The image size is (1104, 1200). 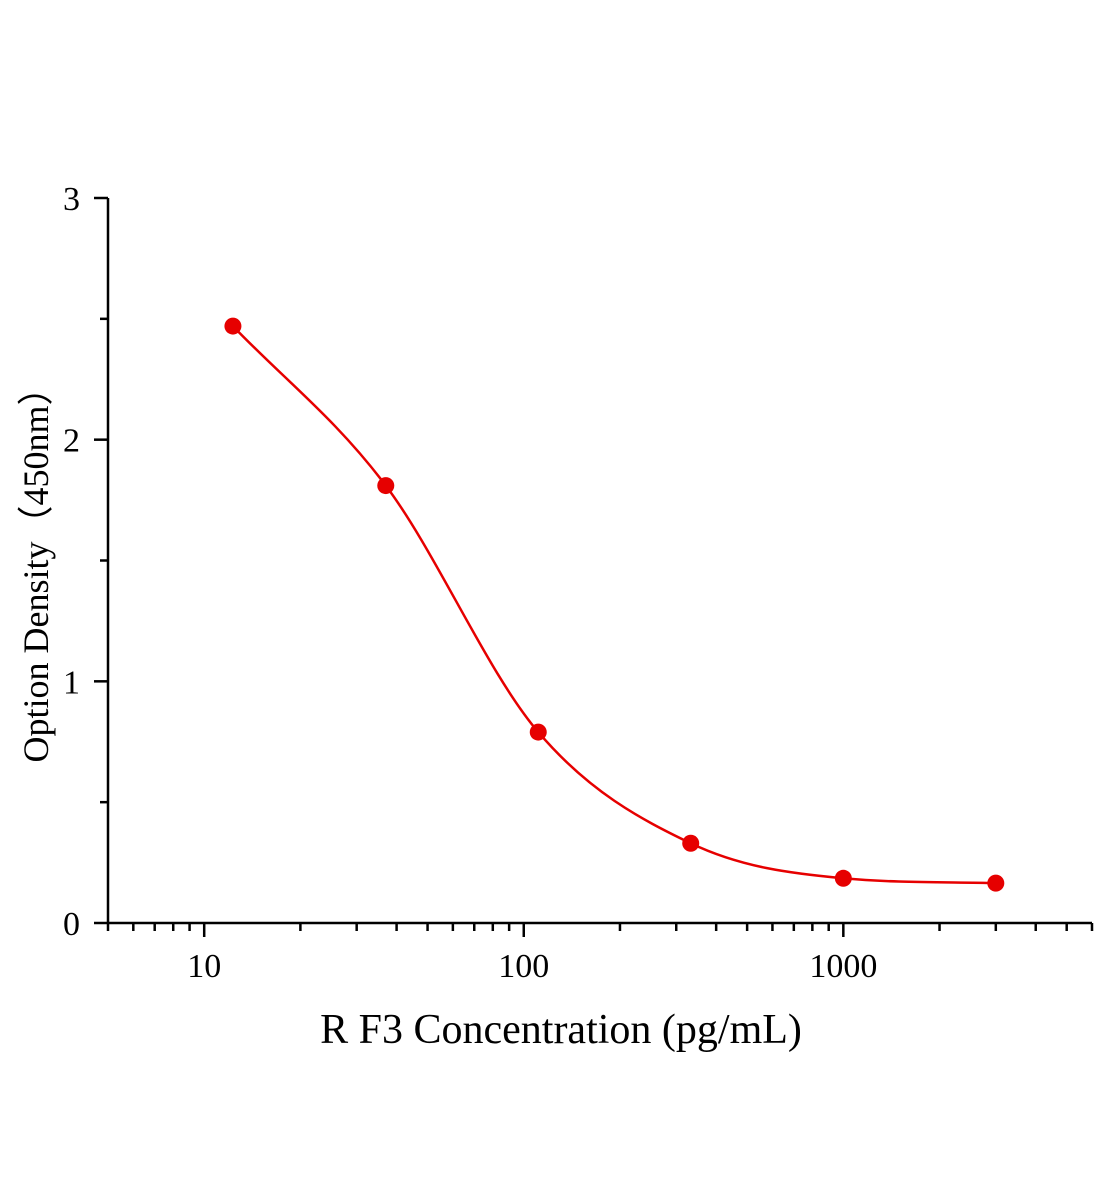 I want to click on x-axis-title: R F3 Concentration (pg/mL), so click(x=561, y=1030).